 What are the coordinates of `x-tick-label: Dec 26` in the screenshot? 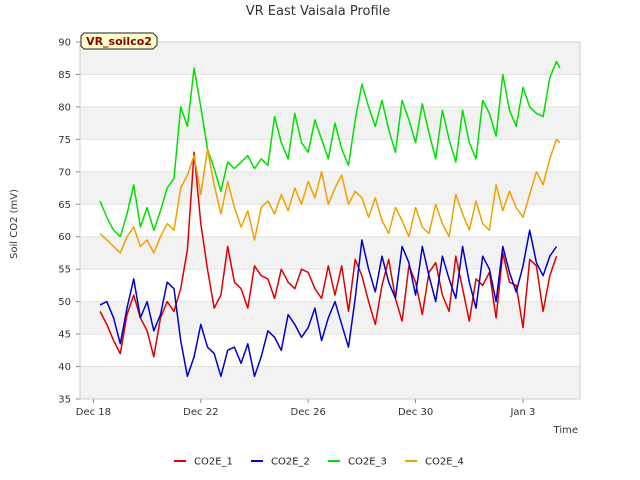 It's located at (308, 412).